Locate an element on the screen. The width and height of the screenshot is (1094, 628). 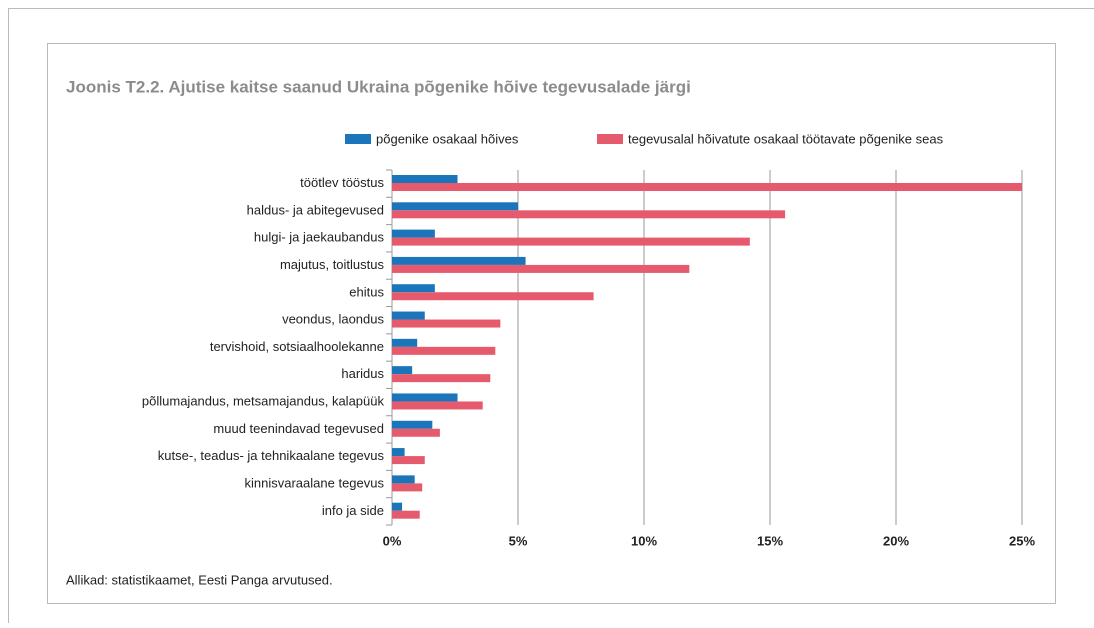
x-tick-label: 10% is located at coordinates (644, 540).